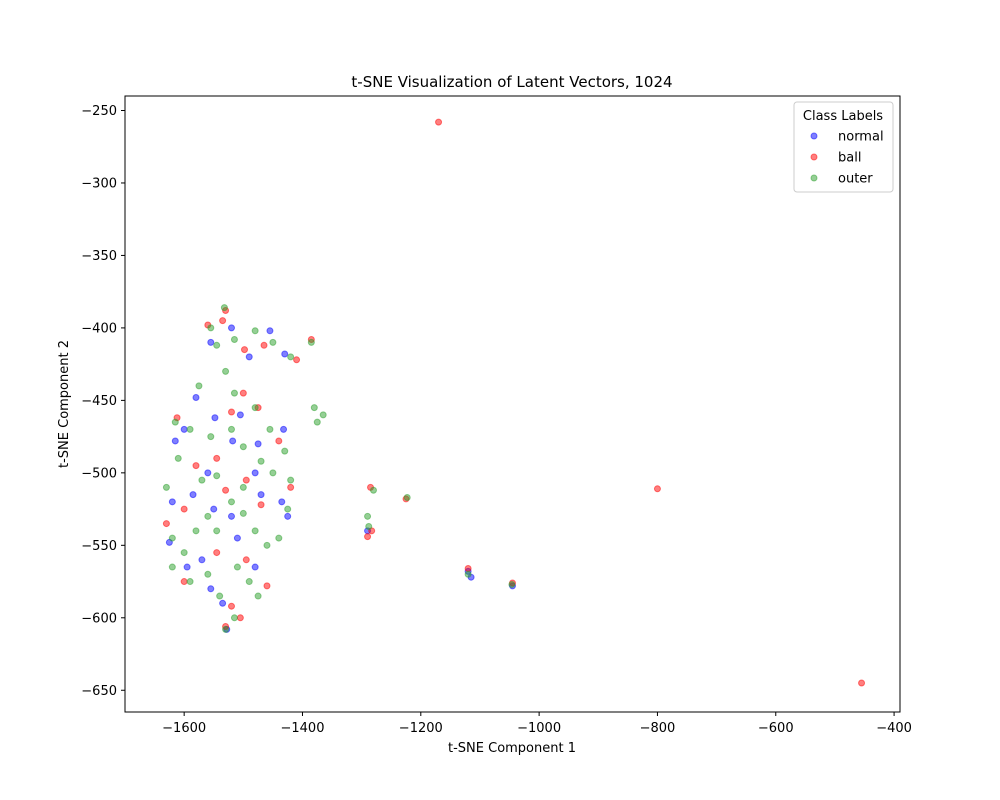 Image resolution: width=1000 pixels, height=800 pixels. I want to click on y-tick-label: −350, so click(99, 256).